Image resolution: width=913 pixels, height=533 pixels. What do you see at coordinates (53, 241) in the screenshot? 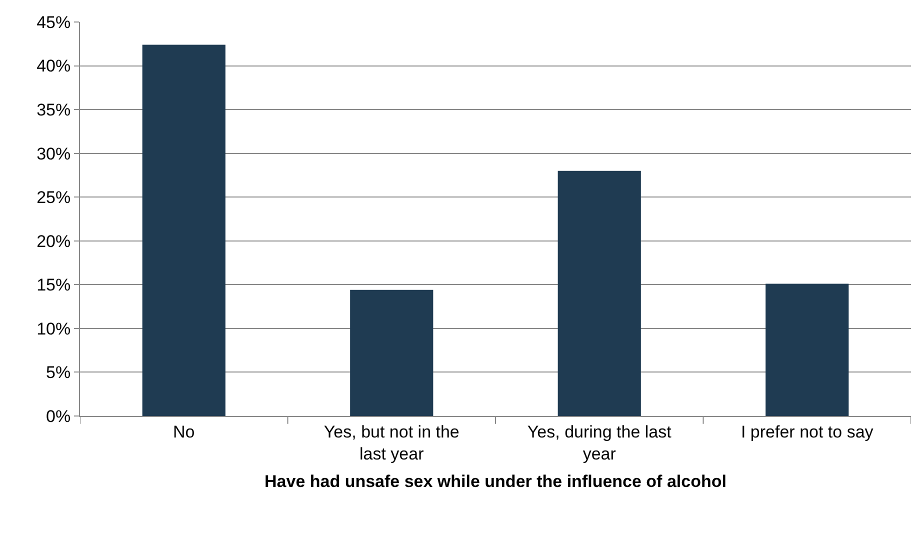
I see `y-tick-label: 20%` at bounding box center [53, 241].